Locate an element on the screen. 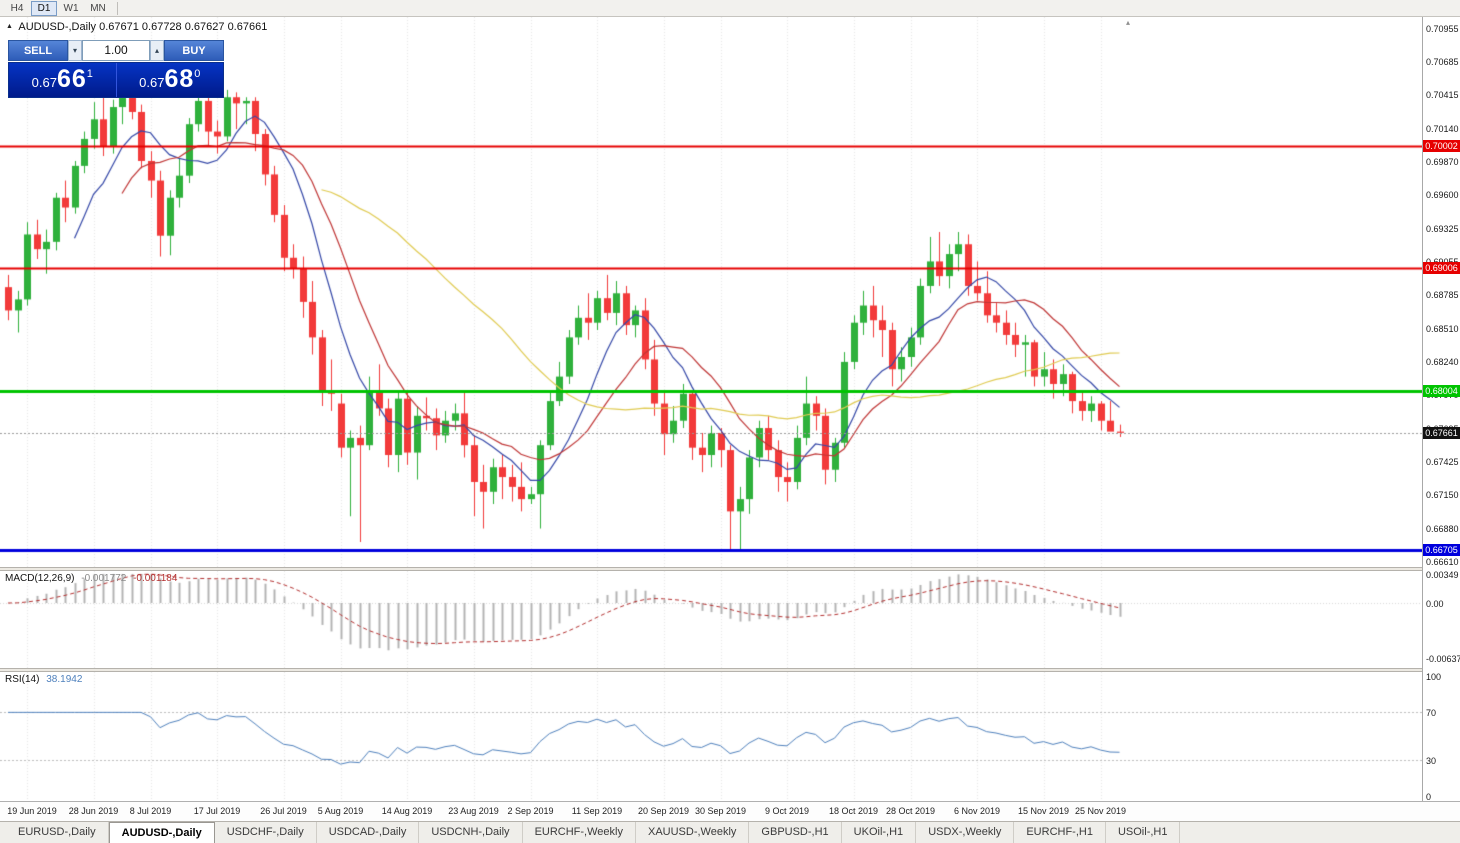 Image resolution: width=1460 pixels, height=843 pixels. time-axis-label: 9 Oct 2019 is located at coordinates (787, 811).